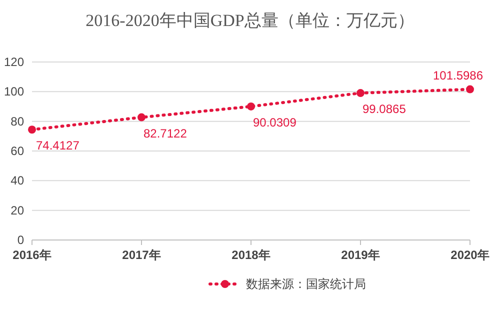 The height and width of the screenshot is (310, 500). What do you see at coordinates (17, 181) in the screenshot?
I see `y-tick-label: 40` at bounding box center [17, 181].